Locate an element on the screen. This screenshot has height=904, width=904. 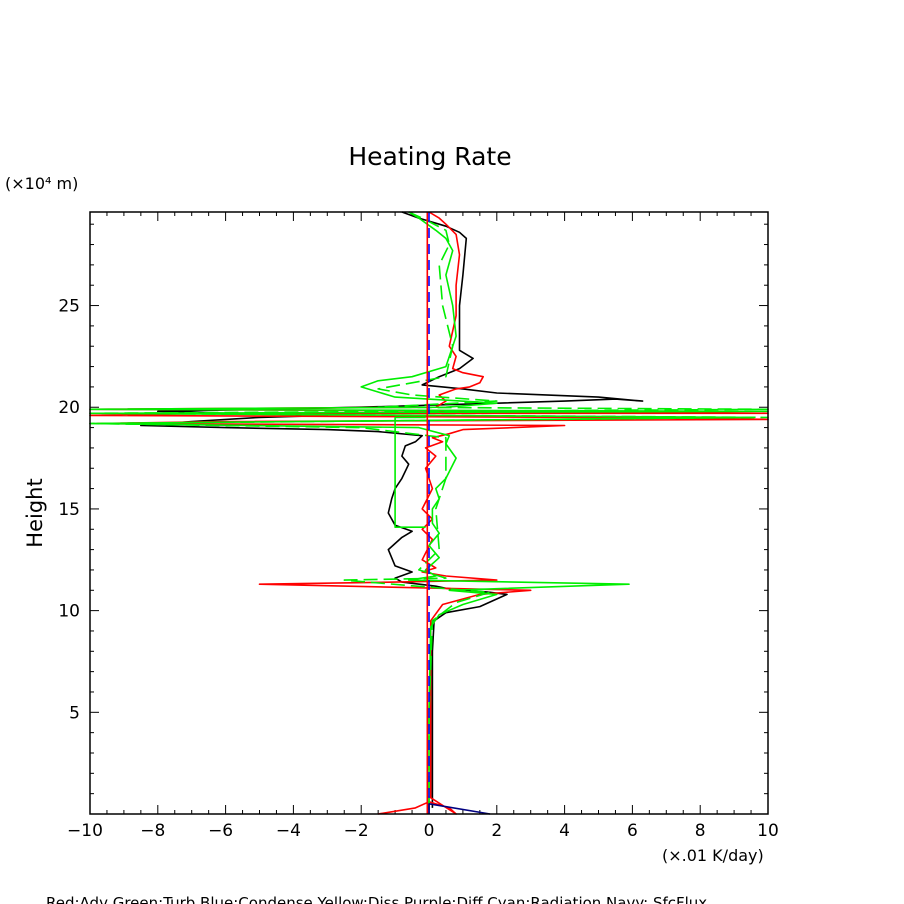
chart-title: Heating Rate is located at coordinates (429, 156).